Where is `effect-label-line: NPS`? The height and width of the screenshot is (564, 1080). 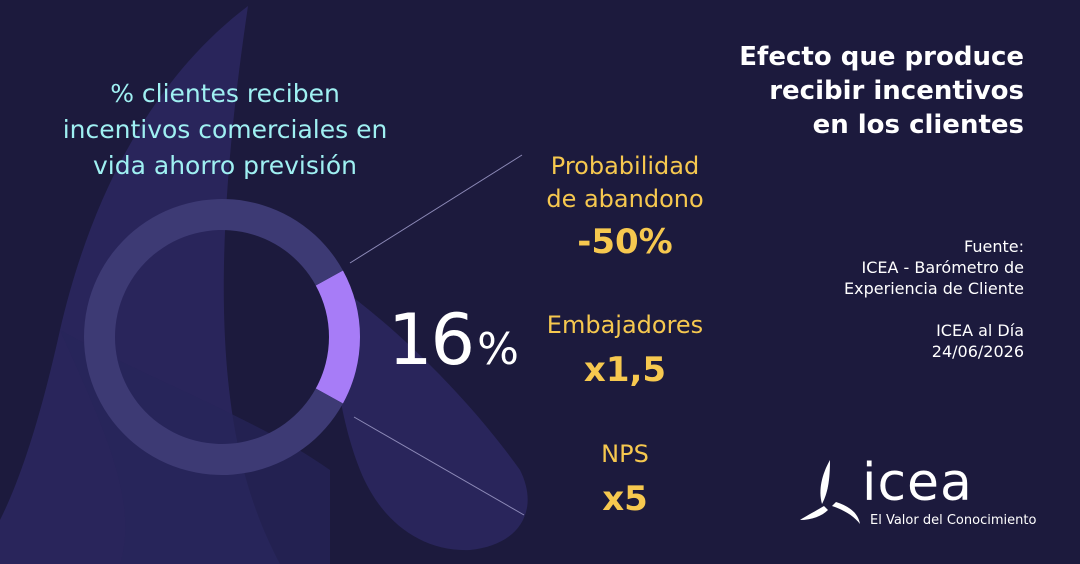 effect-label-line: NPS is located at coordinates (625, 454).